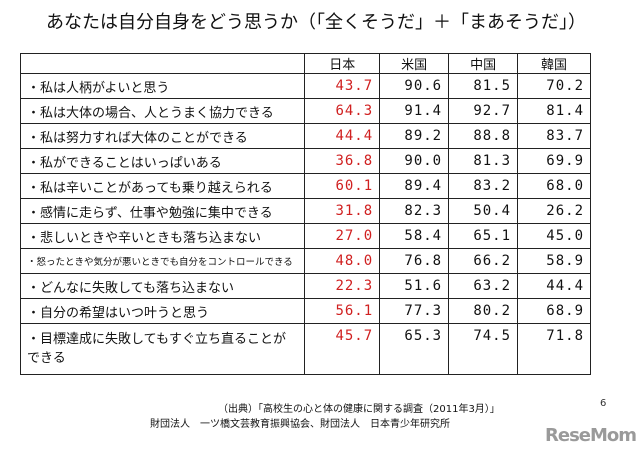 The width and height of the screenshot is (640, 449). I want to click on row-label: ・私は努力すれば大体のことができる, so click(162, 136).